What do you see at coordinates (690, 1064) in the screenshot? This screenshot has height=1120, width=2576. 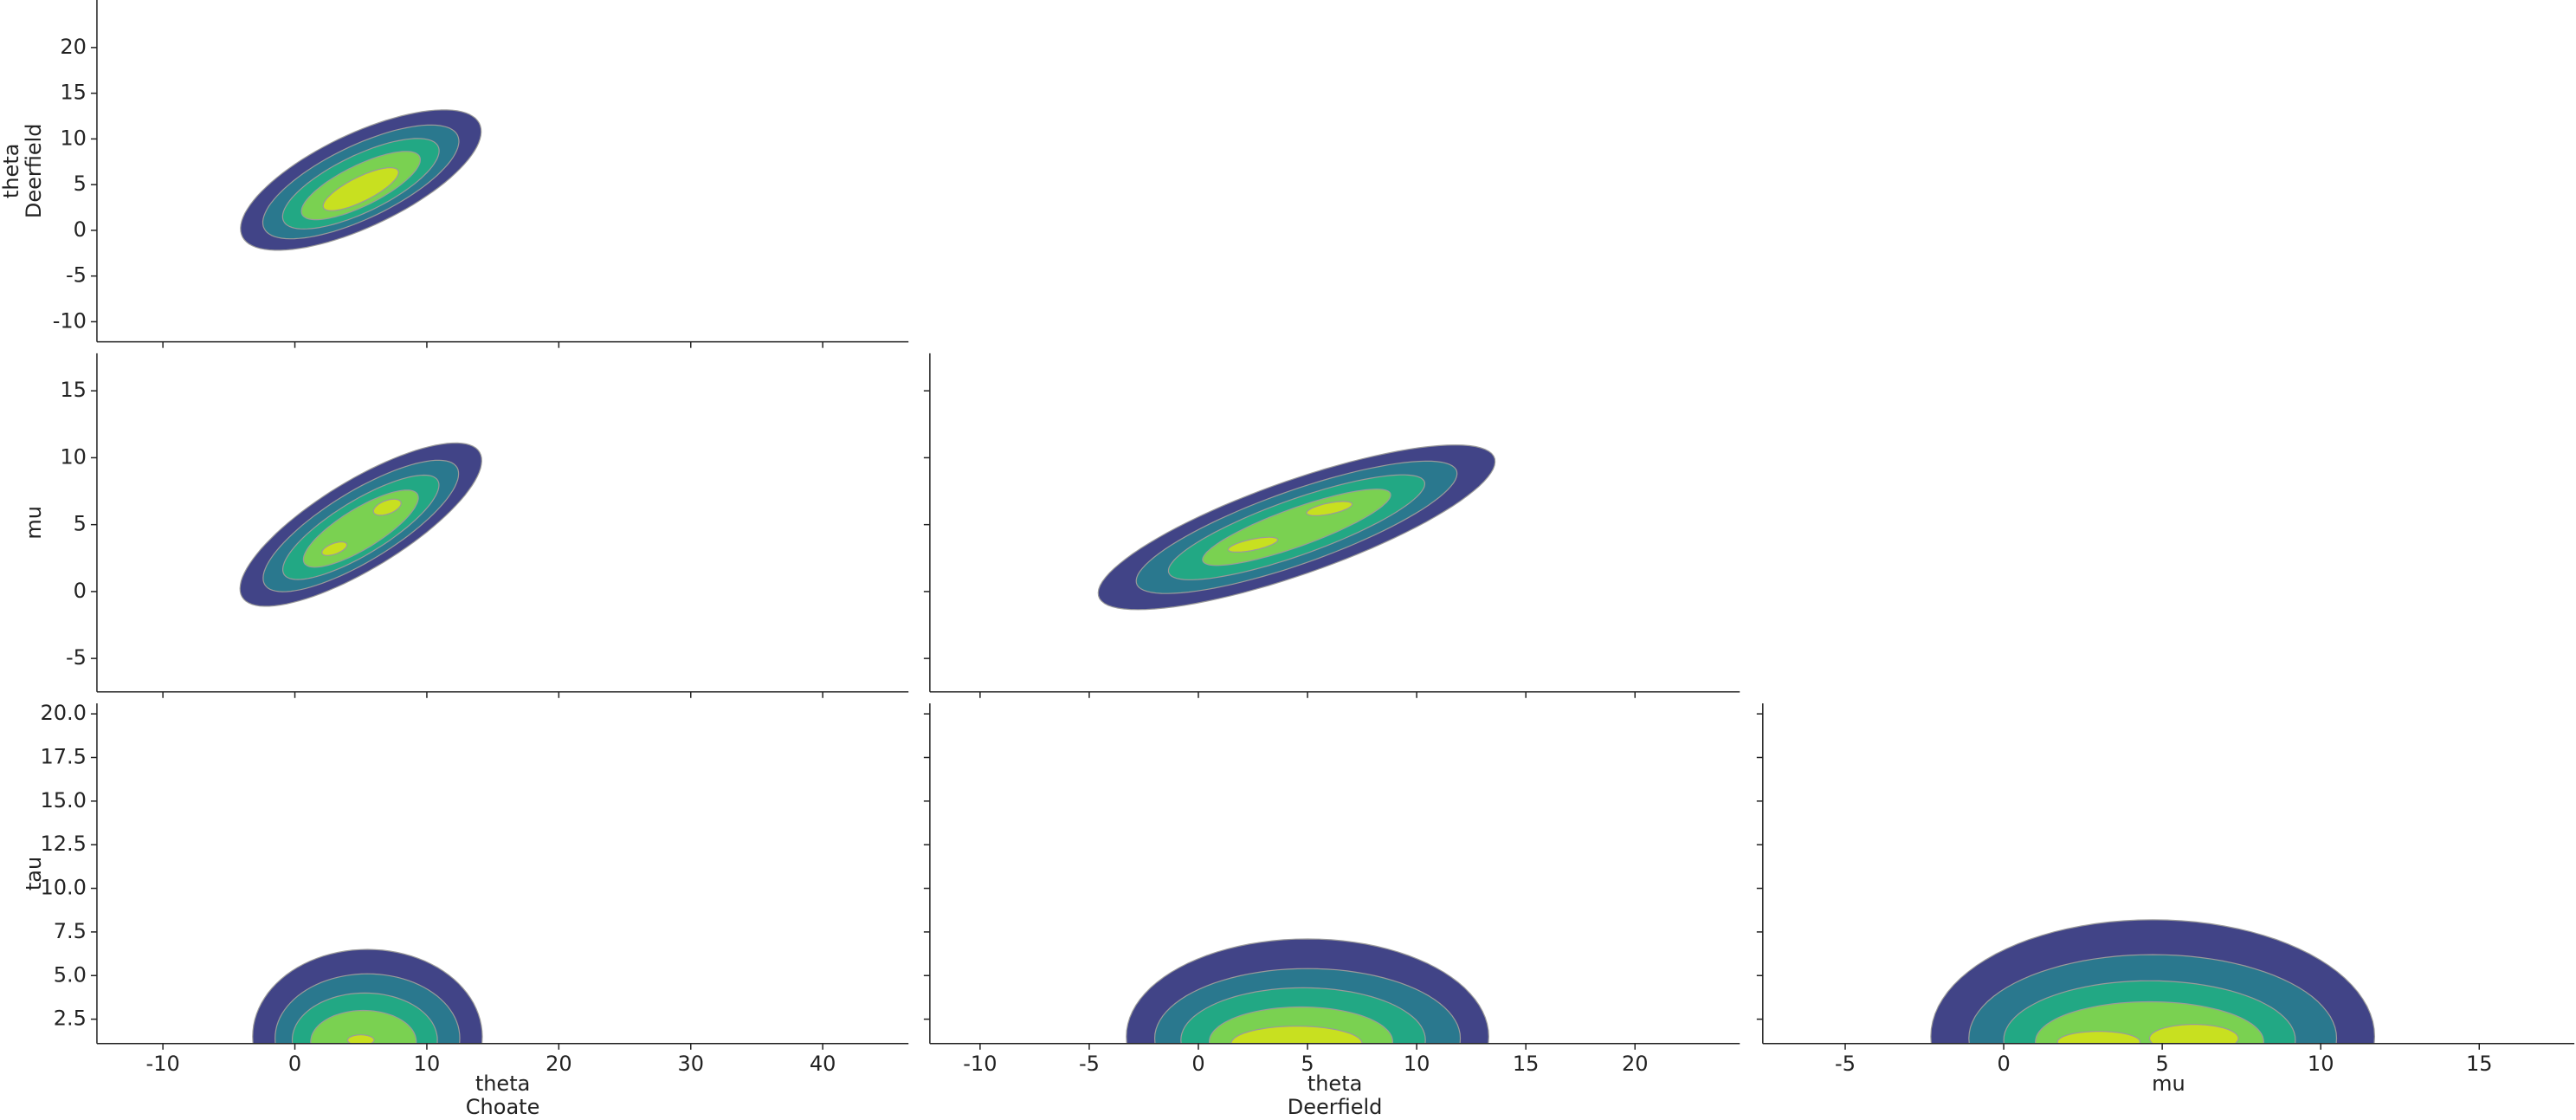 I see `x-tick-label: 30` at bounding box center [690, 1064].